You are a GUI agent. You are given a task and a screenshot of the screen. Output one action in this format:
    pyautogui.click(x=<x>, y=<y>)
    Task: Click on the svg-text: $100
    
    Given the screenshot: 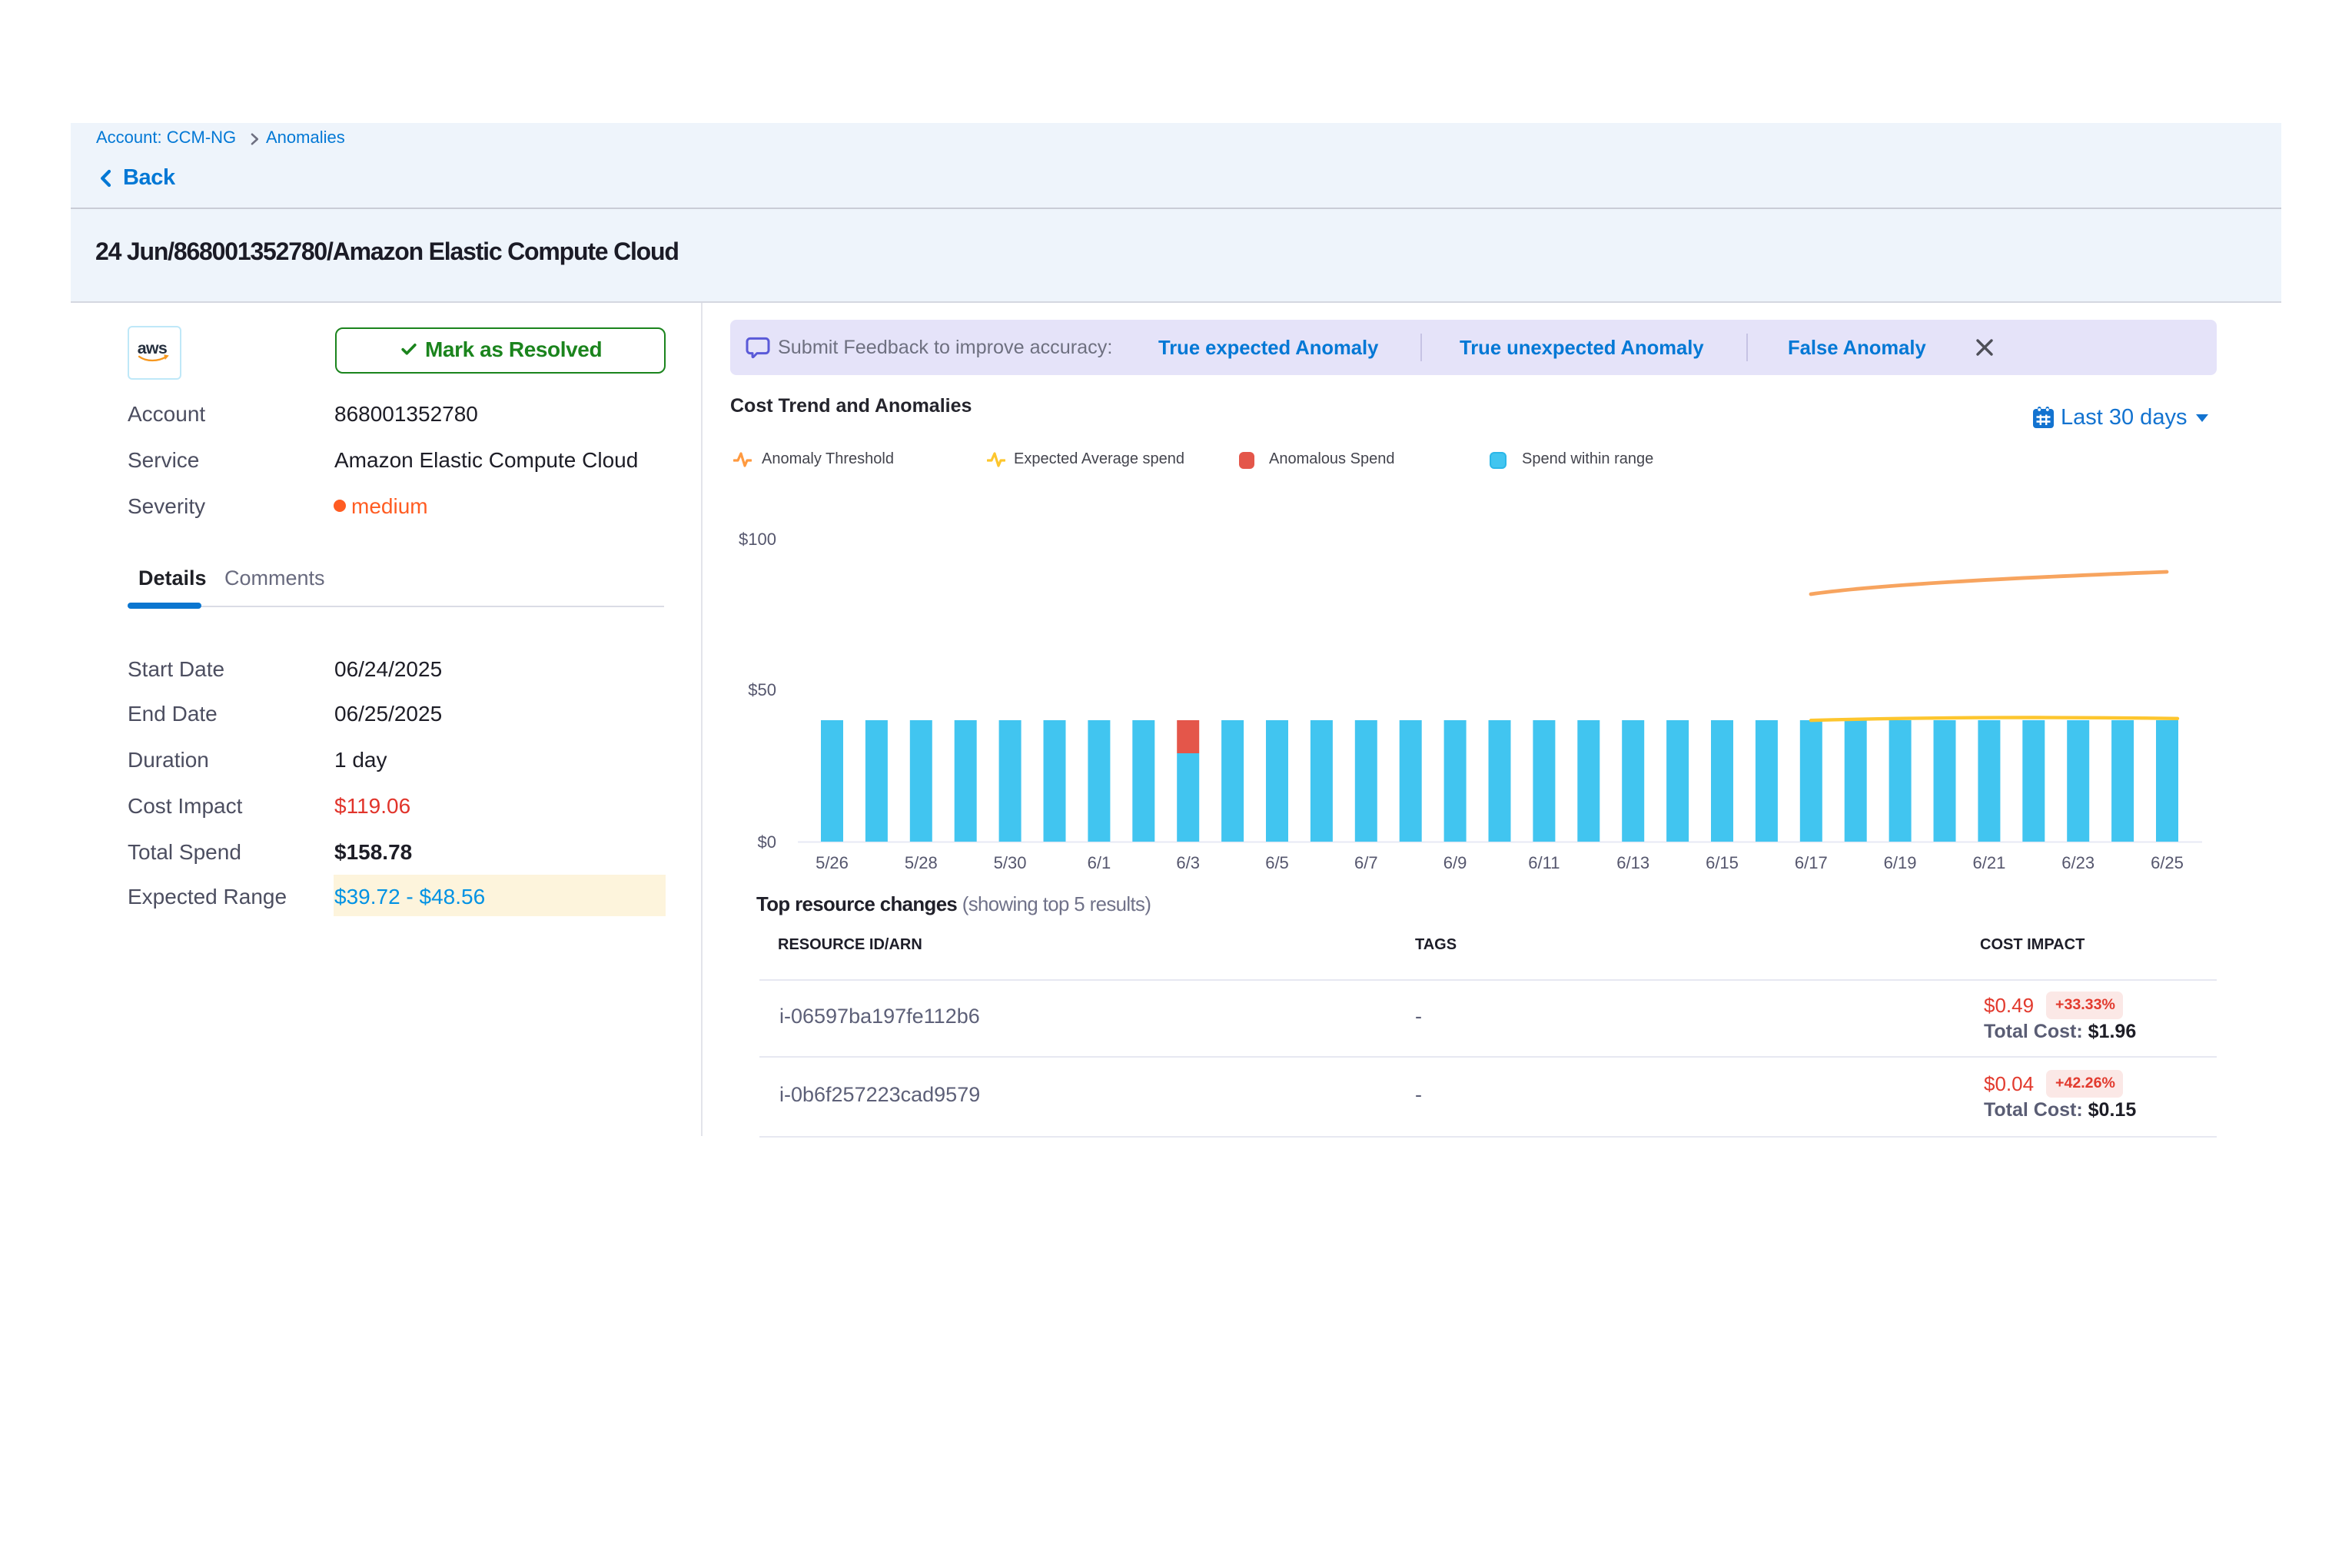 What is the action you would take?
    pyautogui.click(x=757, y=539)
    